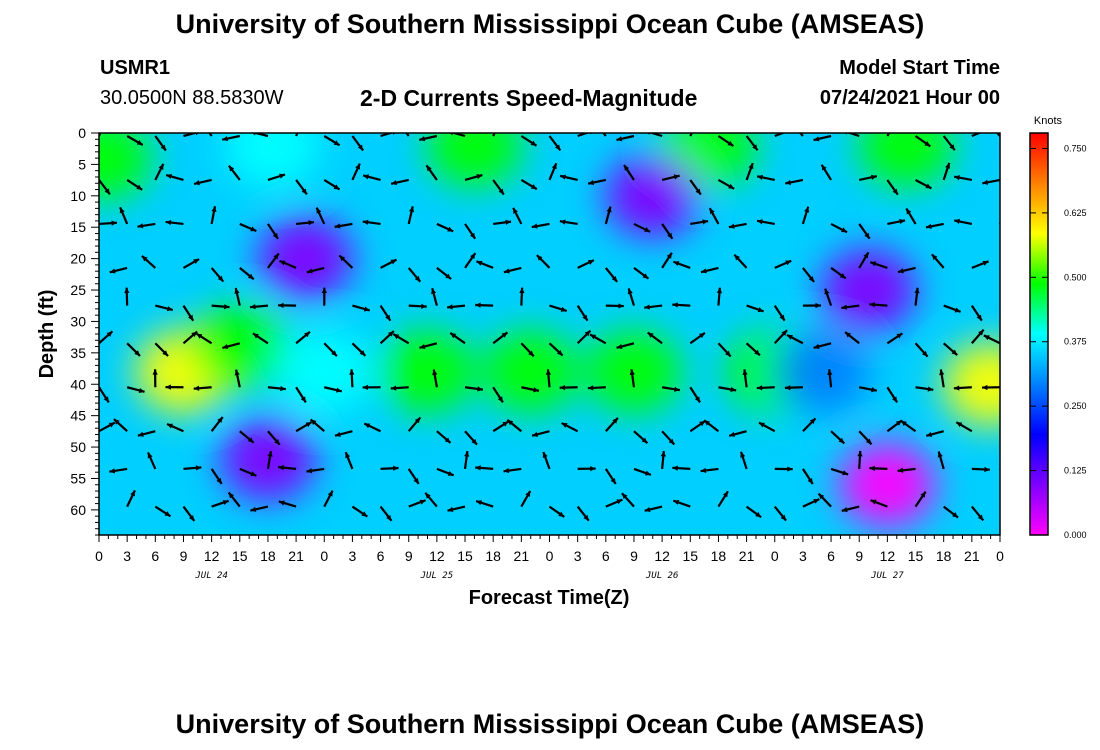  What do you see at coordinates (78, 259) in the screenshot?
I see `y-tick-label: 20` at bounding box center [78, 259].